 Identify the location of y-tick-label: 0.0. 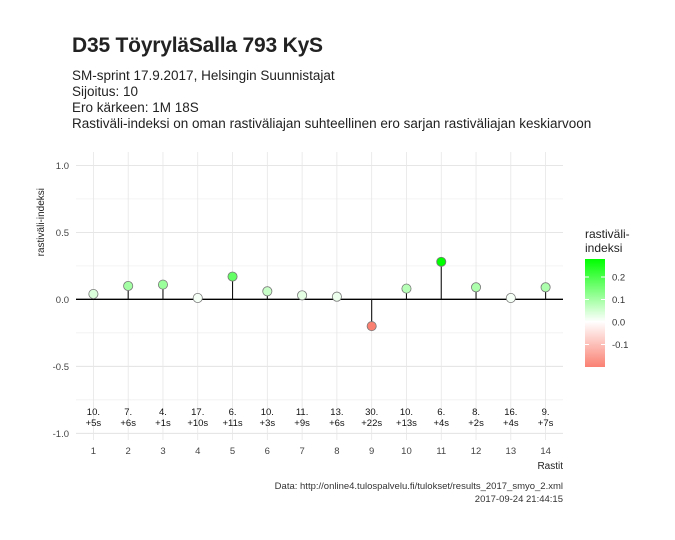
(62, 300).